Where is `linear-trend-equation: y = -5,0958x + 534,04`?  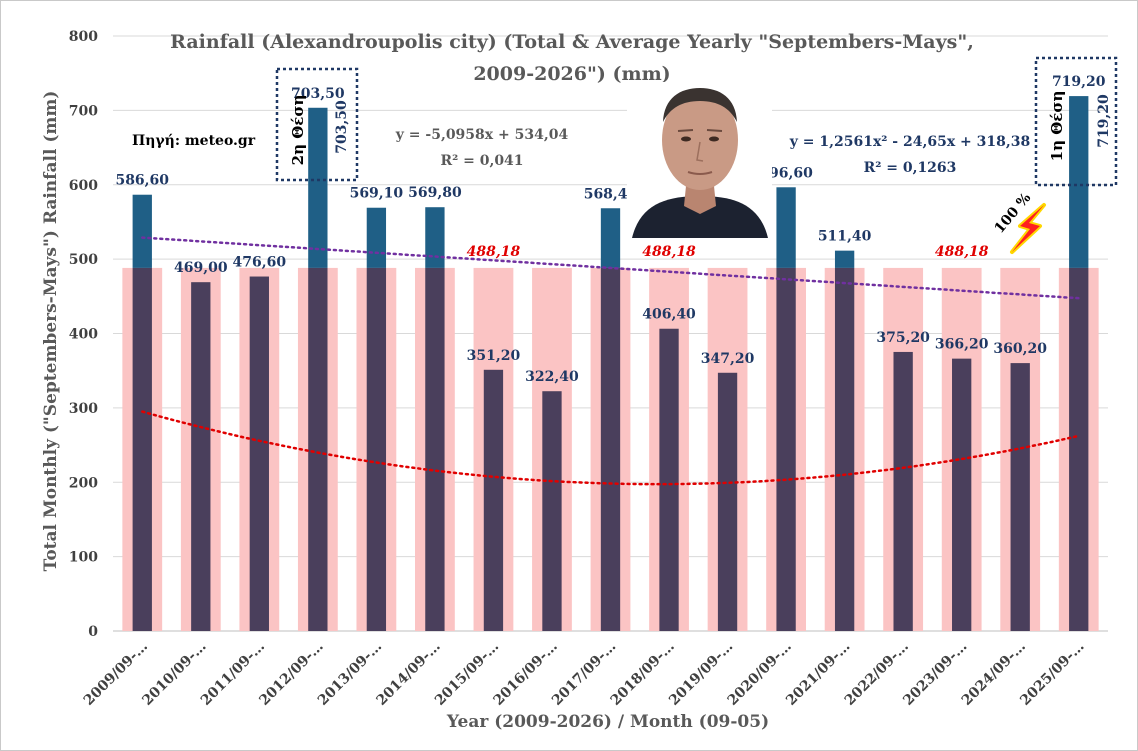 linear-trend-equation: y = -5,0958x + 534,04 is located at coordinates (482, 135).